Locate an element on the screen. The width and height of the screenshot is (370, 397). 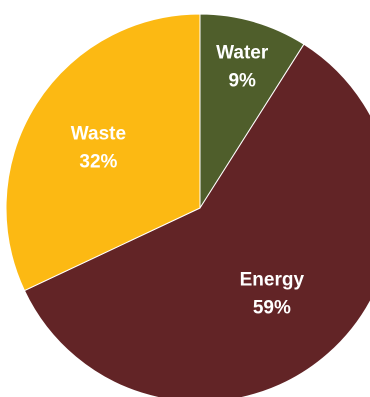
slice-value-energy: 59% is located at coordinates (272, 307).